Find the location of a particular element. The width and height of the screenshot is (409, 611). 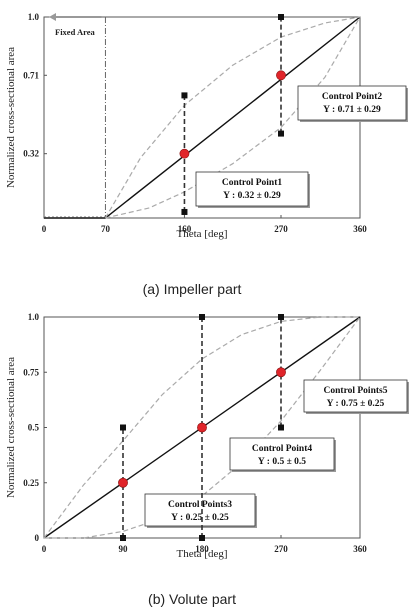

control-point-label: Control Point4 is located at coordinates (282, 449).